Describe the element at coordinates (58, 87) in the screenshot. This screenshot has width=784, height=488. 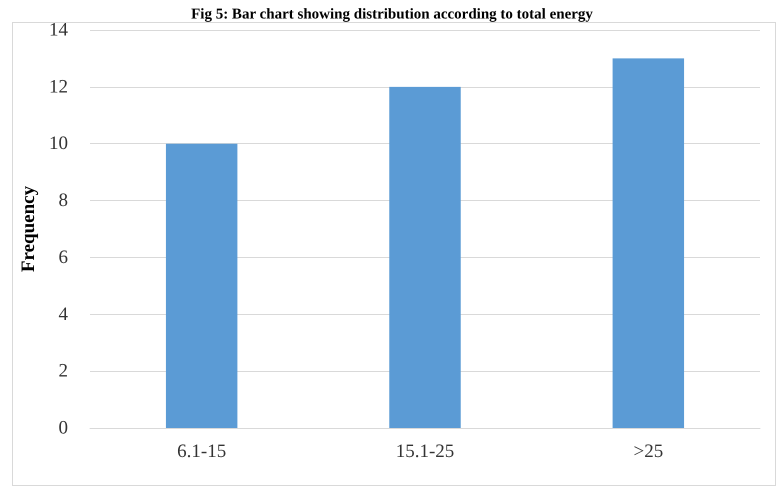
I see `y-tick-label: 12` at that location.